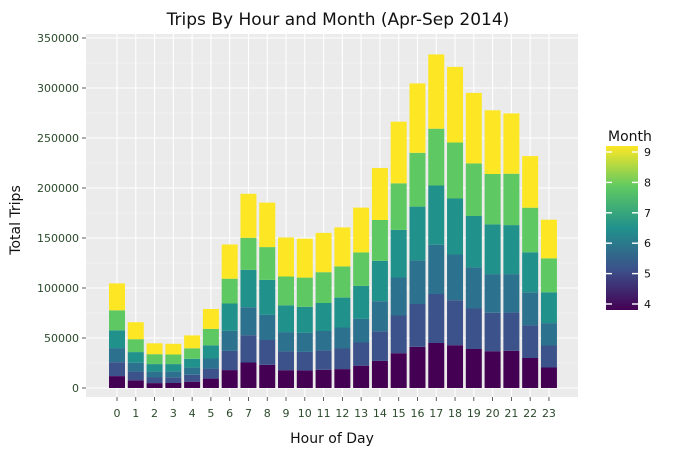 This screenshot has width=682, height=456. What do you see at coordinates (549, 413) in the screenshot?
I see `x-tick-label: 23` at bounding box center [549, 413].